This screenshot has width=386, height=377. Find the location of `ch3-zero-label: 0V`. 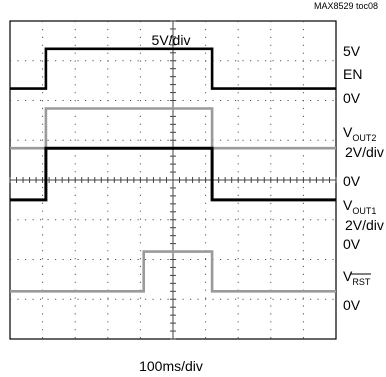

ch3-zero-label: 0V is located at coordinates (352, 181).